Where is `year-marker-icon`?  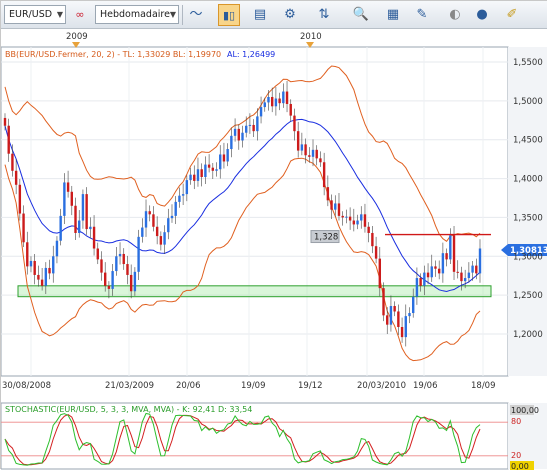 year-marker-icon is located at coordinates (310, 45).